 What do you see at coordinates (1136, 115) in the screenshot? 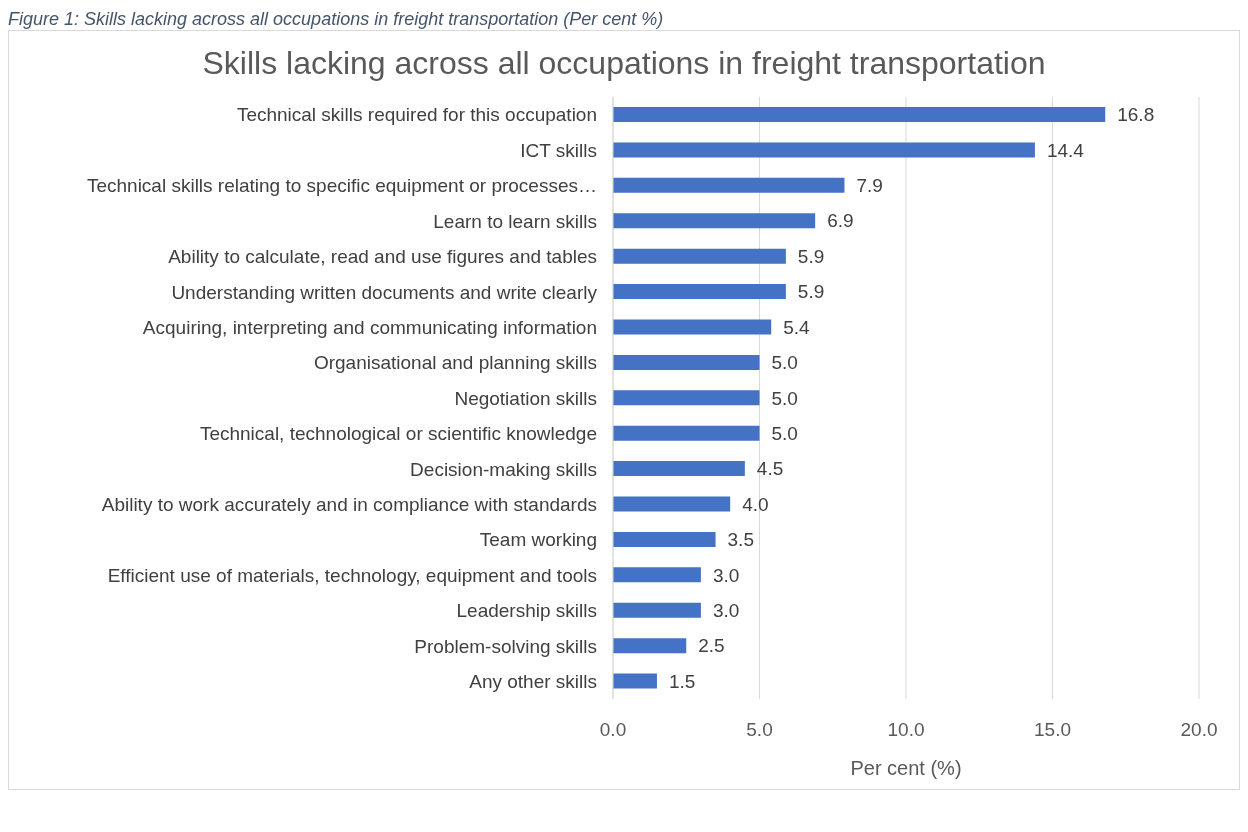
I see `data-label: 16.8` at bounding box center [1136, 115].